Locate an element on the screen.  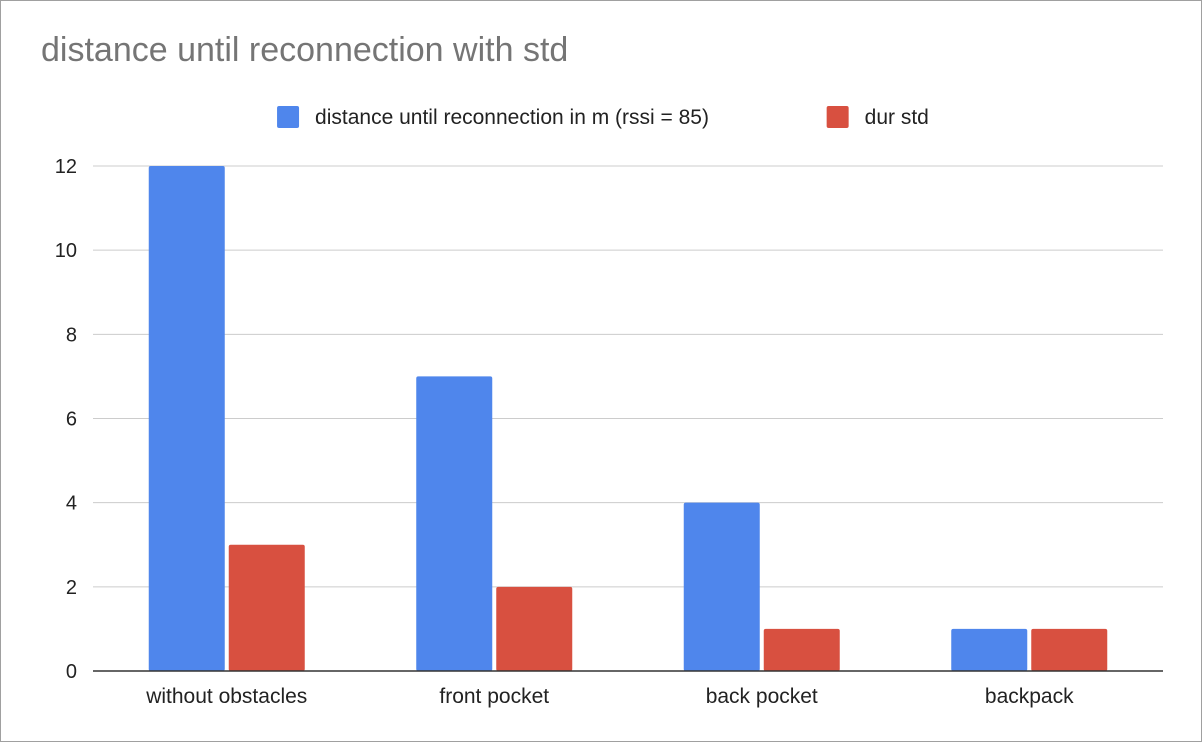
y-tick-label: 2 is located at coordinates (71, 588).